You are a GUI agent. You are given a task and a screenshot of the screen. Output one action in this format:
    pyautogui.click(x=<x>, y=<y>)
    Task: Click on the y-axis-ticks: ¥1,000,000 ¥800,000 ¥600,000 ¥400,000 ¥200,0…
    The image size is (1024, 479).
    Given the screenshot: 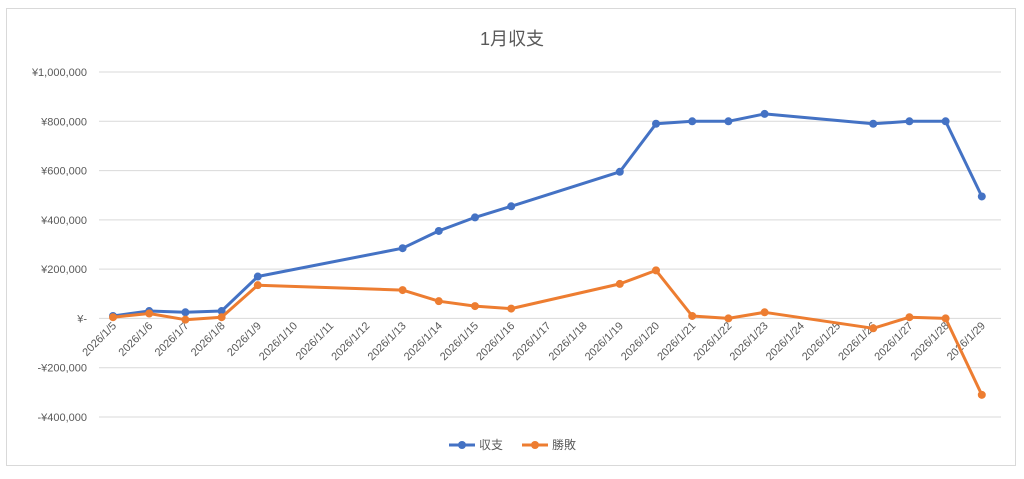 What is the action you would take?
    pyautogui.click(x=59, y=245)
    